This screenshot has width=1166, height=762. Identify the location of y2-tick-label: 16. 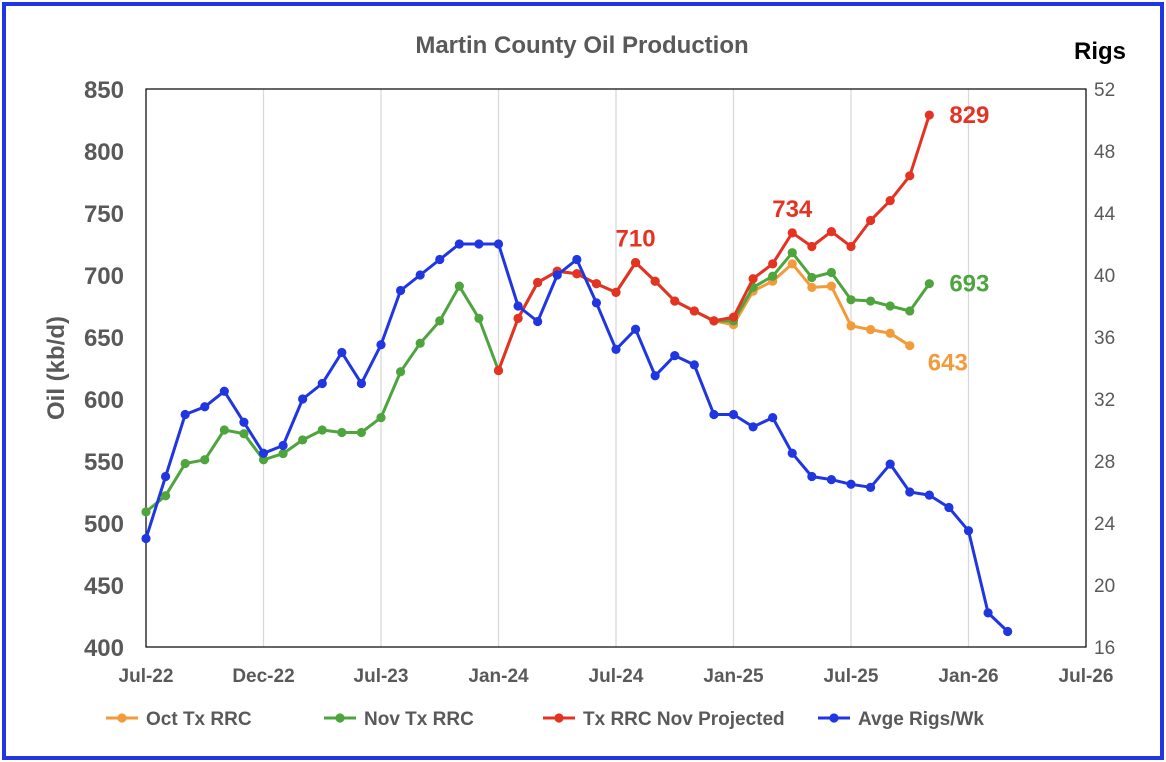
(1104, 648).